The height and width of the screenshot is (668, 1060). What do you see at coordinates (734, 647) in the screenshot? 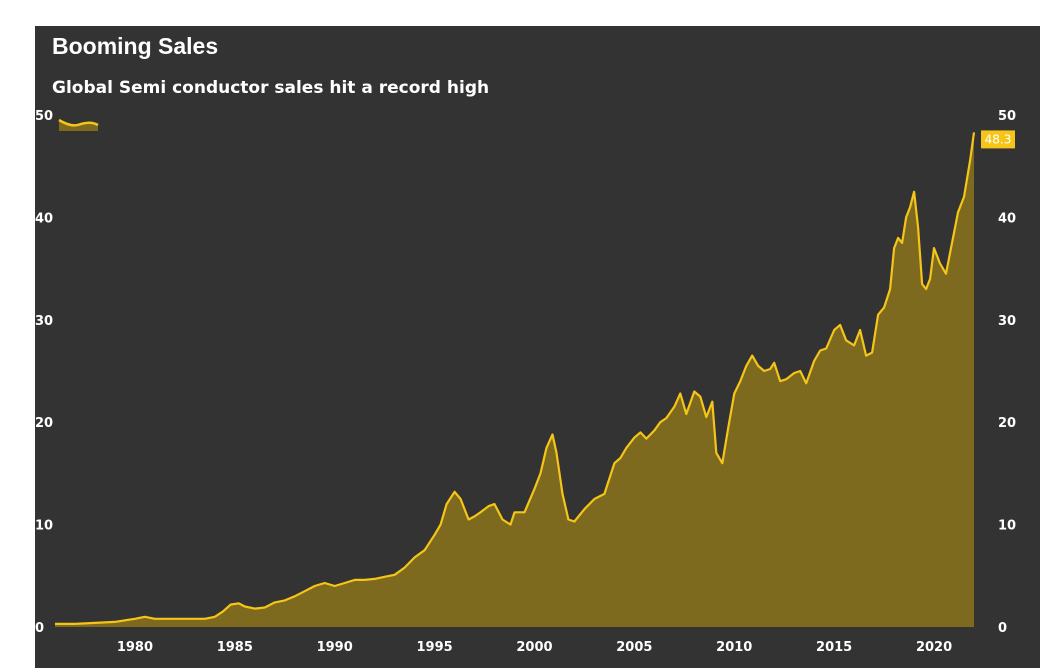
I see `x-tick-label: 2010` at bounding box center [734, 647].